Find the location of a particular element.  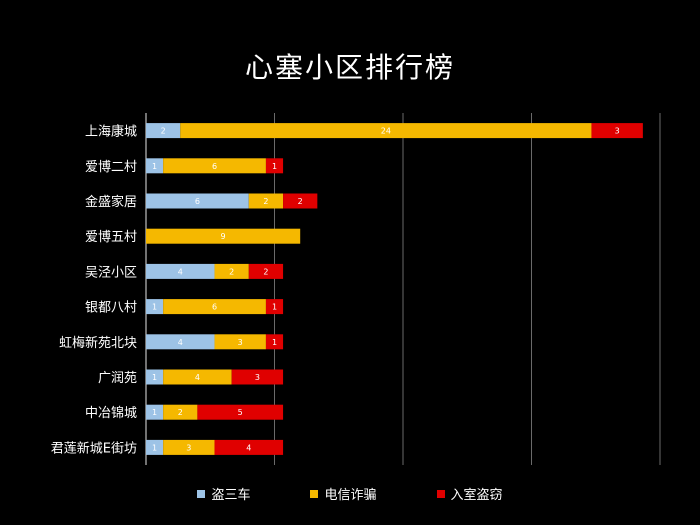

data-label: 24 is located at coordinates (386, 131).